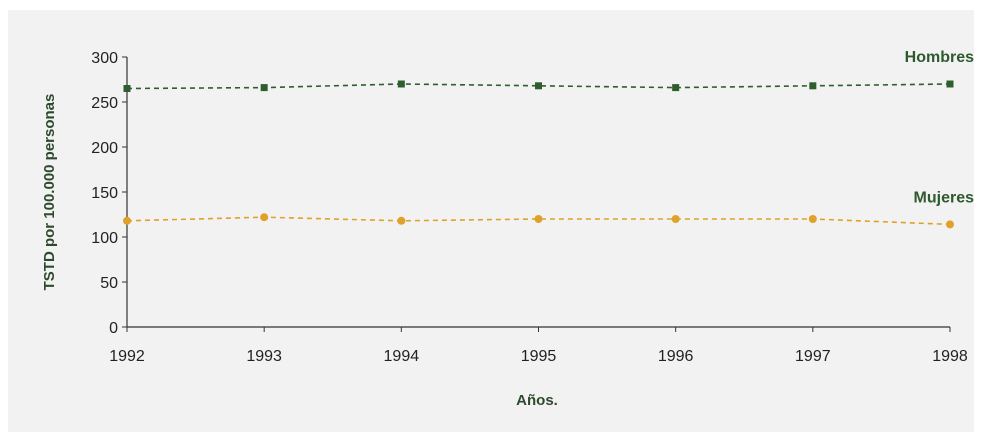 The height and width of the screenshot is (439, 982). Describe the element at coordinates (113, 328) in the screenshot. I see `y-tick-label: 0` at that location.